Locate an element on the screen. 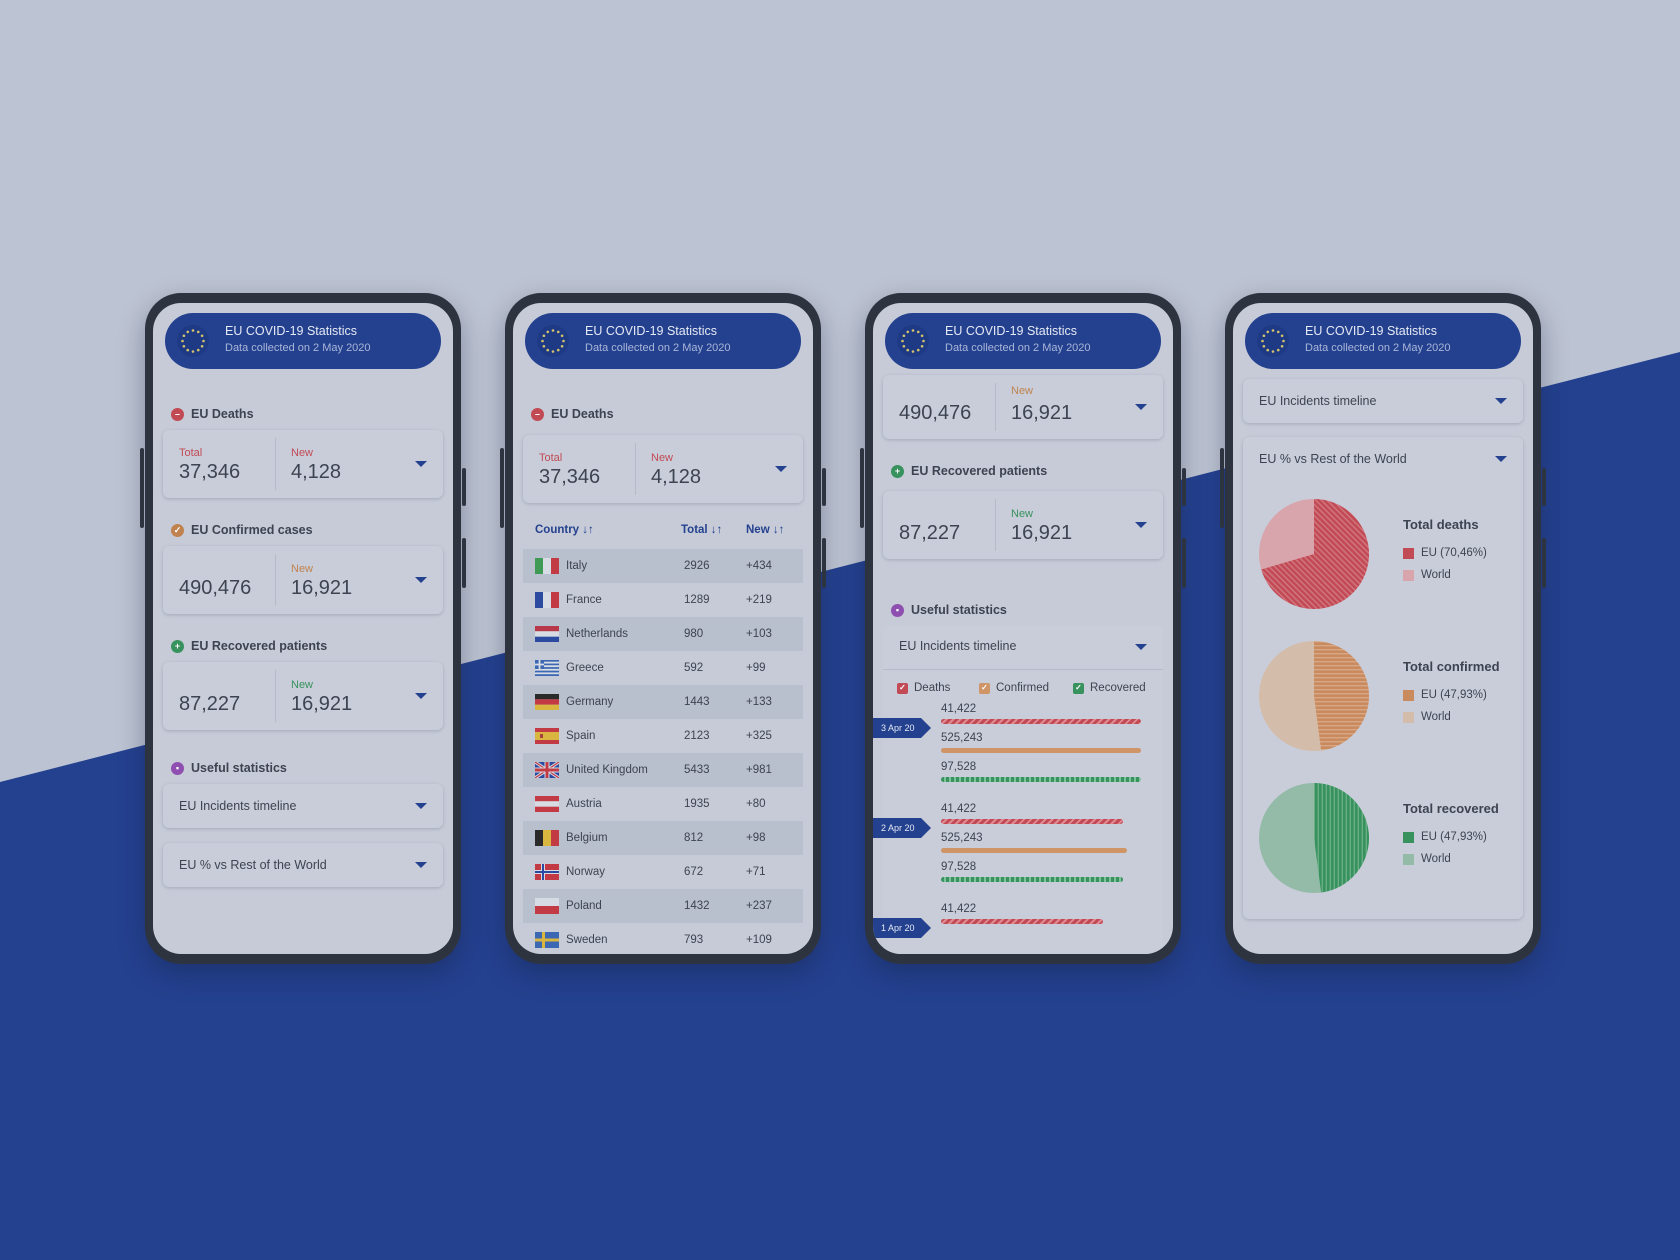 Image resolution: width=1680 pixels, height=1260 pixels. total-cell: 592 is located at coordinates (694, 668).